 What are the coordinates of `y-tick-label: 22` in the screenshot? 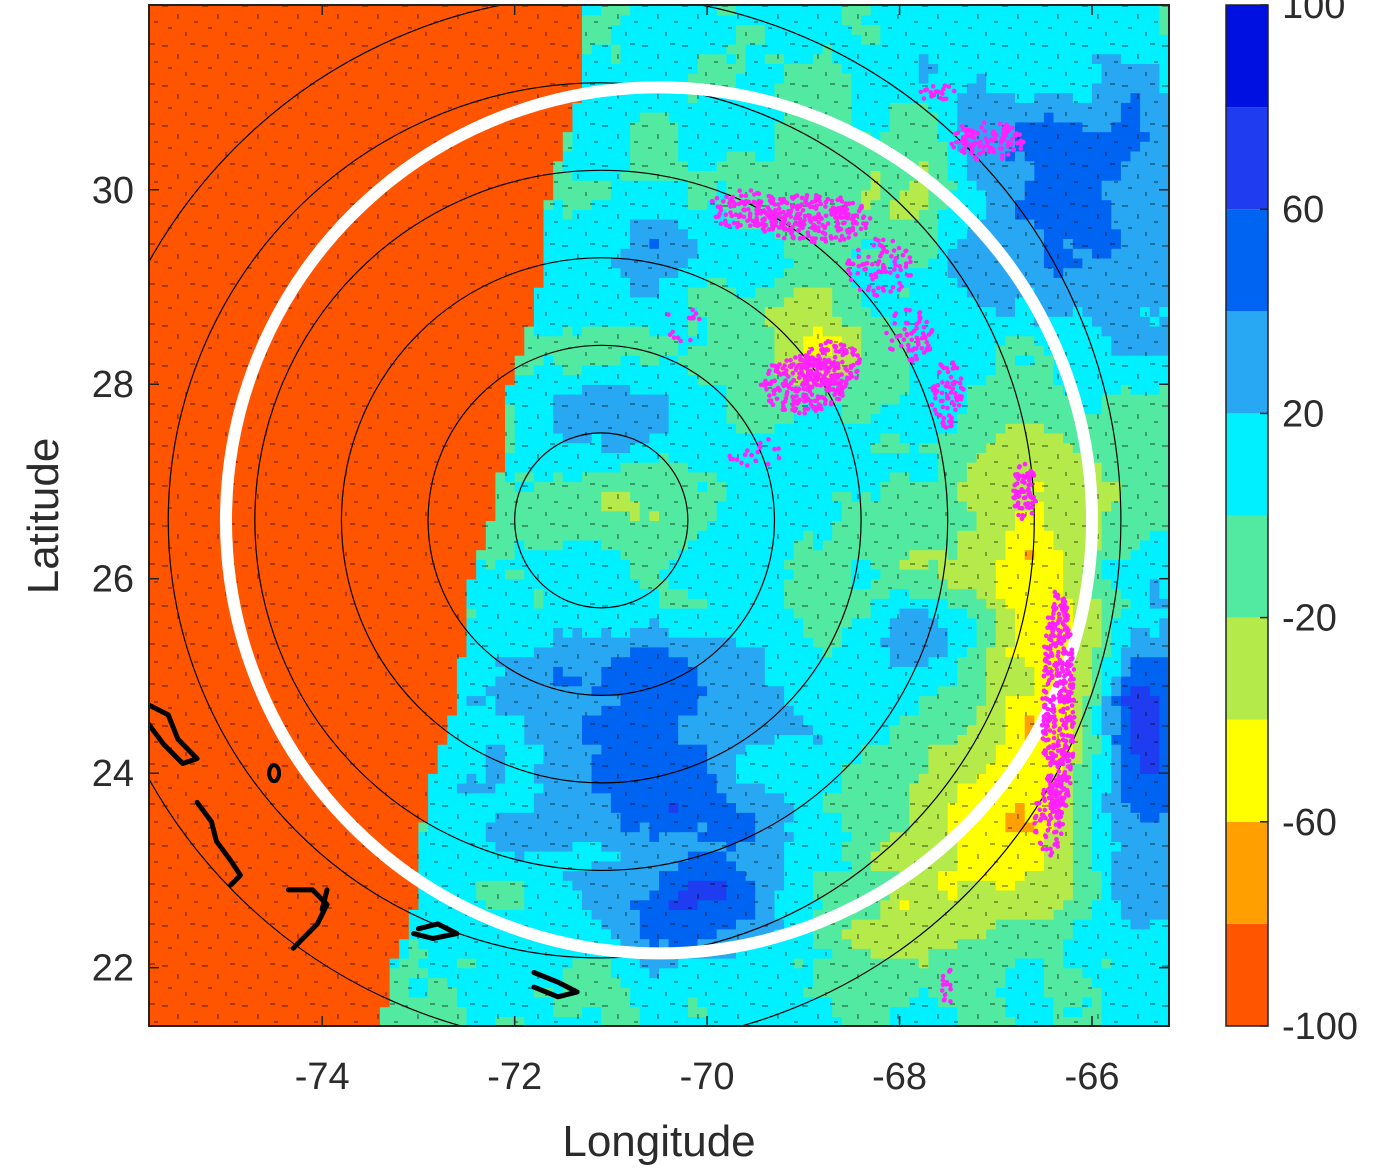 It's located at (113, 969).